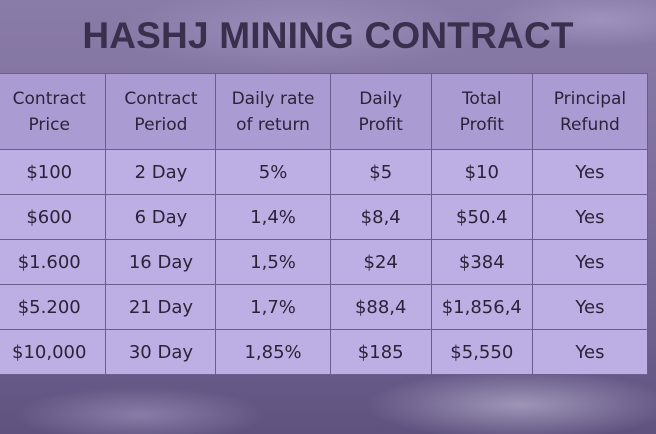 The height and width of the screenshot is (434, 656). Describe the element at coordinates (273, 172) in the screenshot. I see `cell-daily-rate: 5%` at that location.